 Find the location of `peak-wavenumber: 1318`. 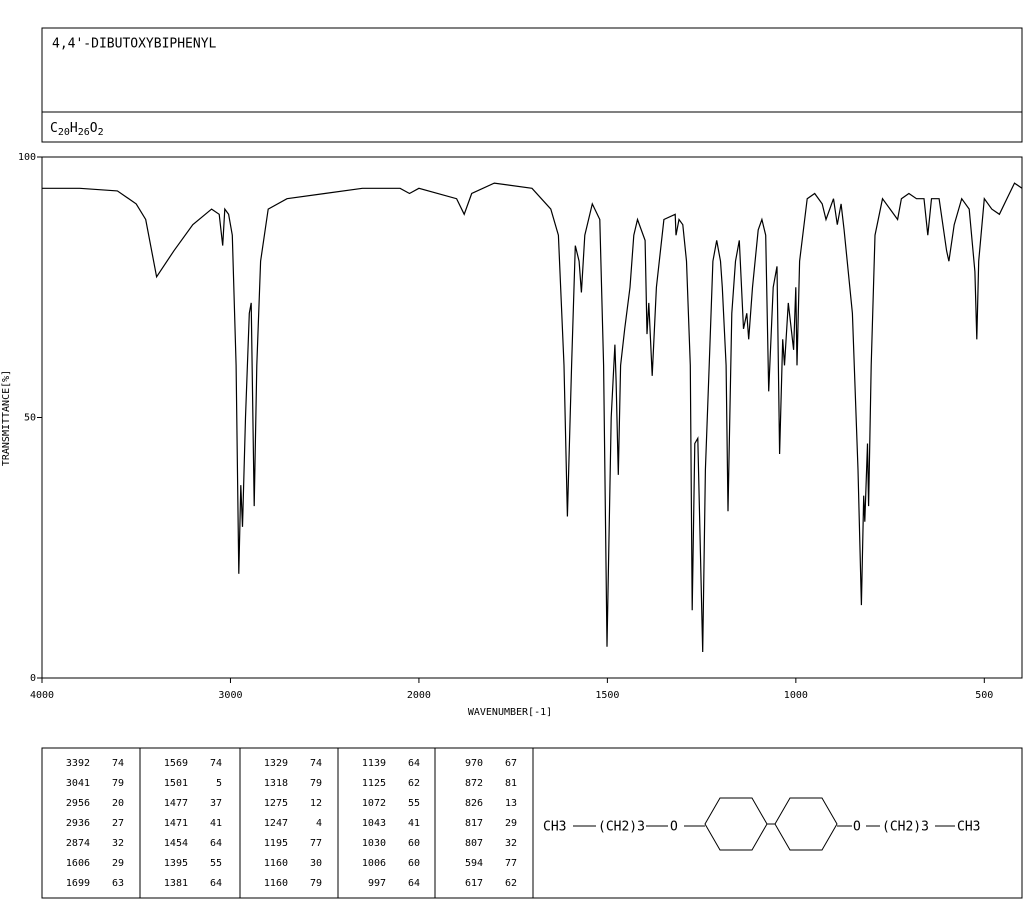

peak-wavenumber: 1318 is located at coordinates (276, 783).